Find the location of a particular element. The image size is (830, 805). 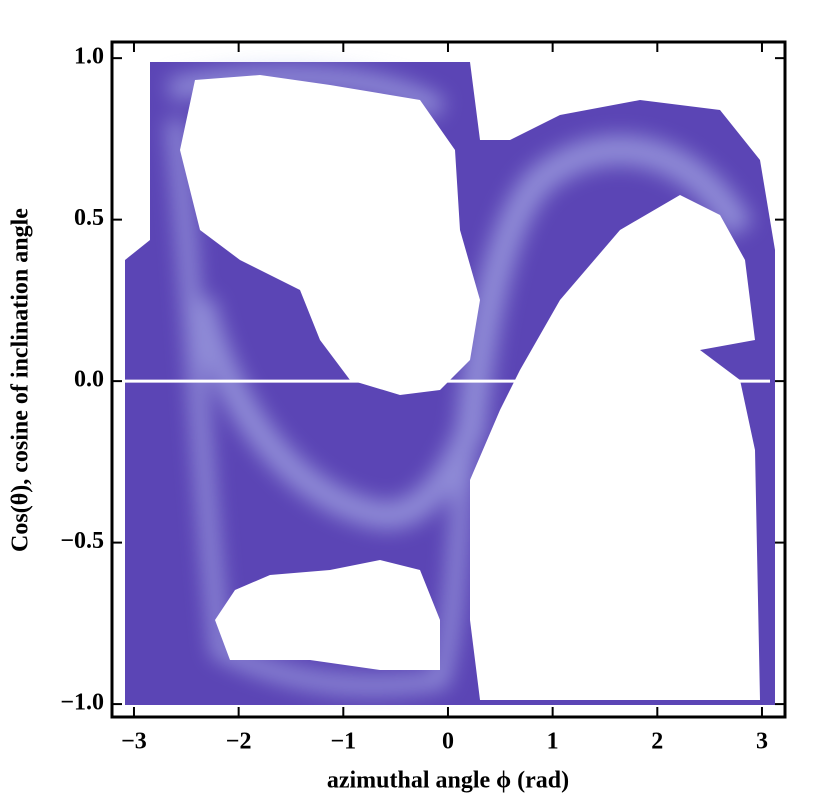

x-tick-label: −2 is located at coordinates (239, 742).